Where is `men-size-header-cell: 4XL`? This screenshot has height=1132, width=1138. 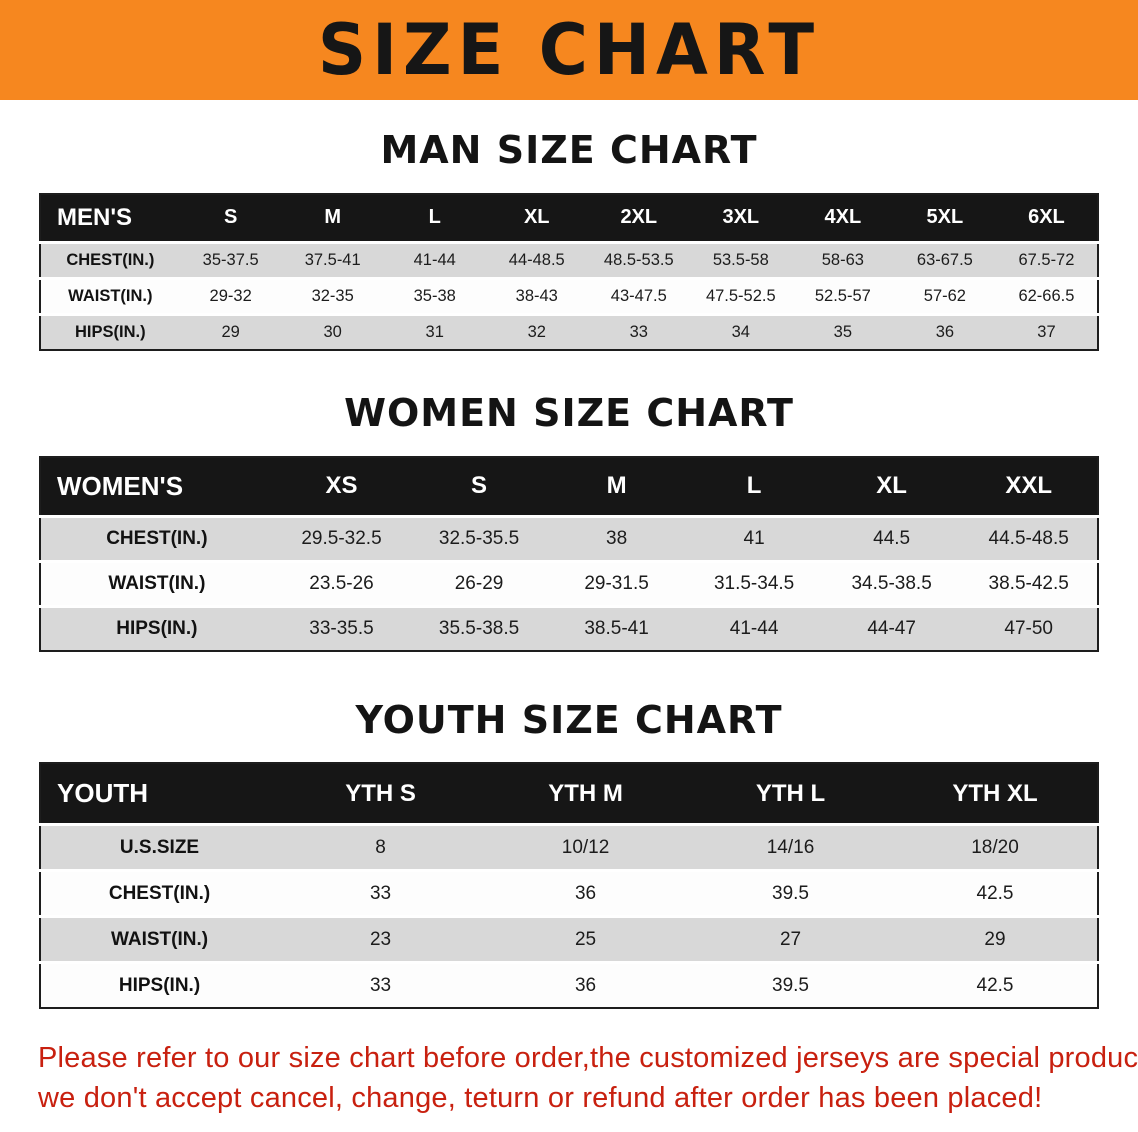
men-size-header-cell: 4XL is located at coordinates (843, 217).